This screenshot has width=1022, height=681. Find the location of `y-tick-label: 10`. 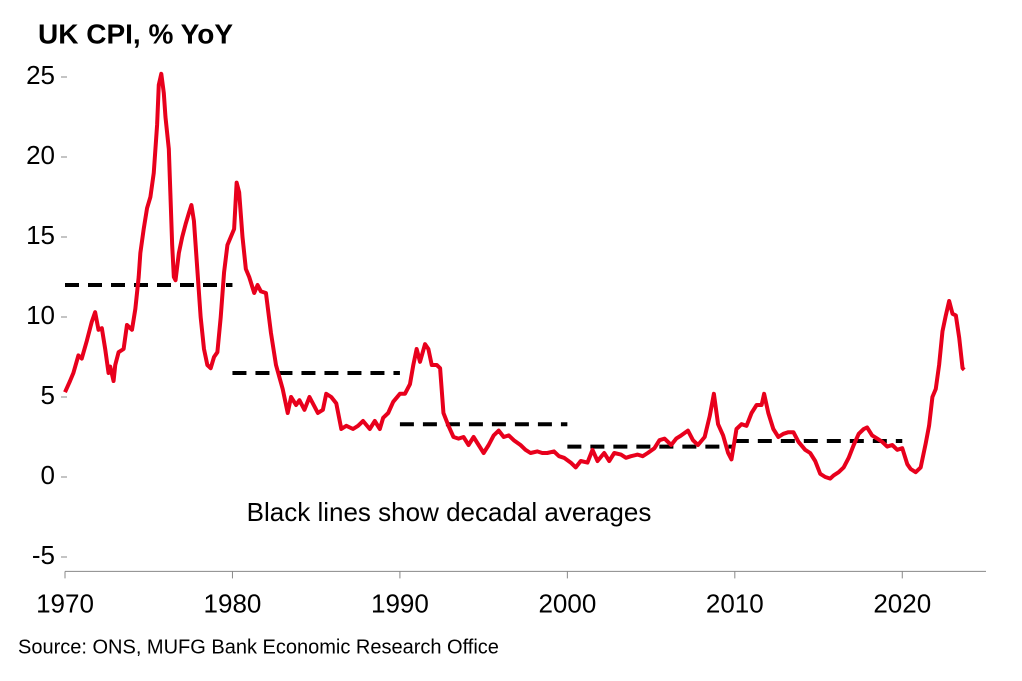

y-tick-label: 10 is located at coordinates (40, 315).